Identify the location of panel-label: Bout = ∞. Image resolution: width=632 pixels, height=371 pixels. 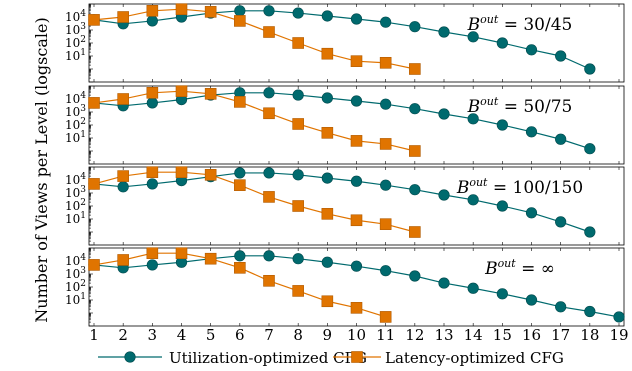
(519, 268).